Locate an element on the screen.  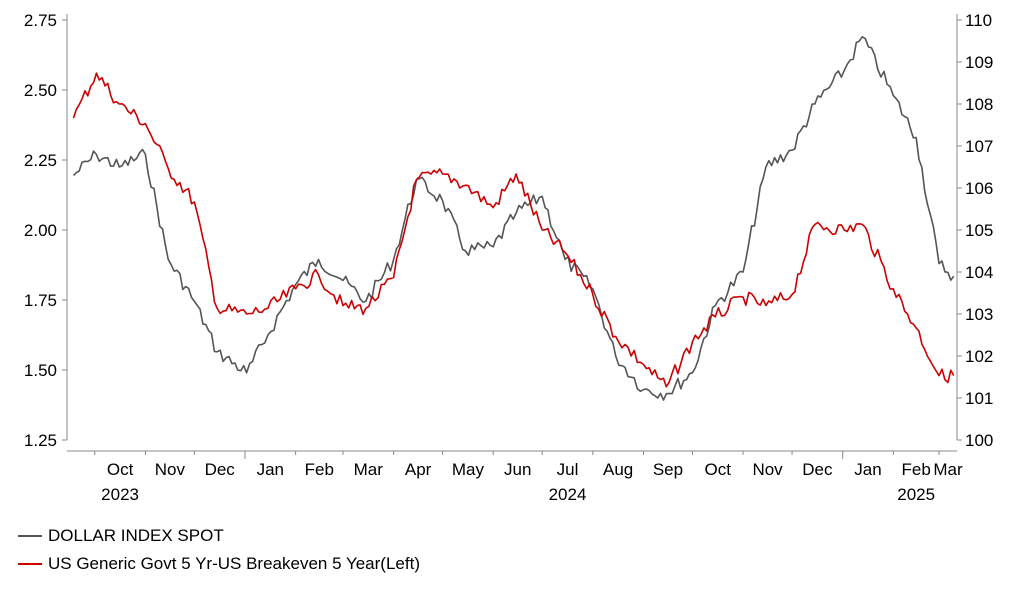
right-tick-label: 107 is located at coordinates (979, 146).